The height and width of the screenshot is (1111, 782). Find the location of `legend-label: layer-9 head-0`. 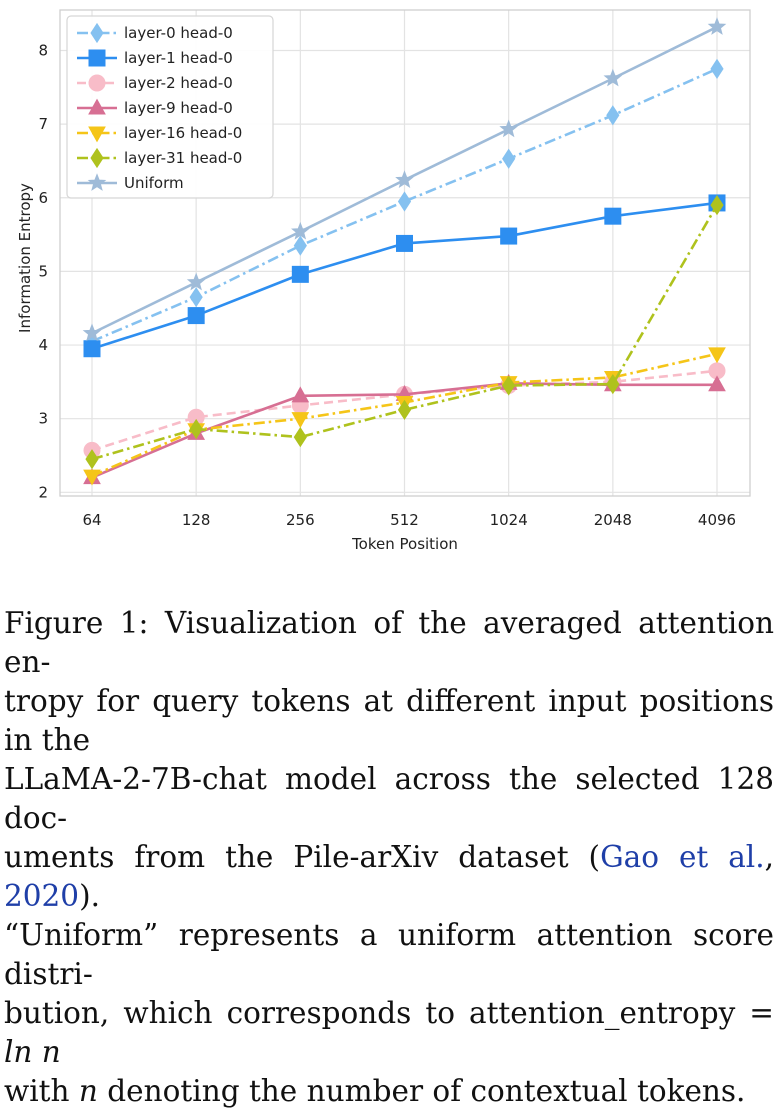

legend-label: layer-9 head-0 is located at coordinates (178, 108).